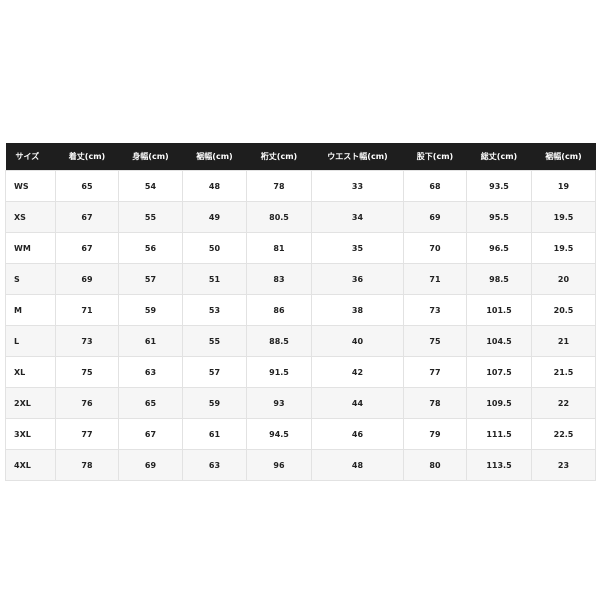 The height and width of the screenshot is (600, 600). I want to click on measurement-cell: 22, so click(563, 403).